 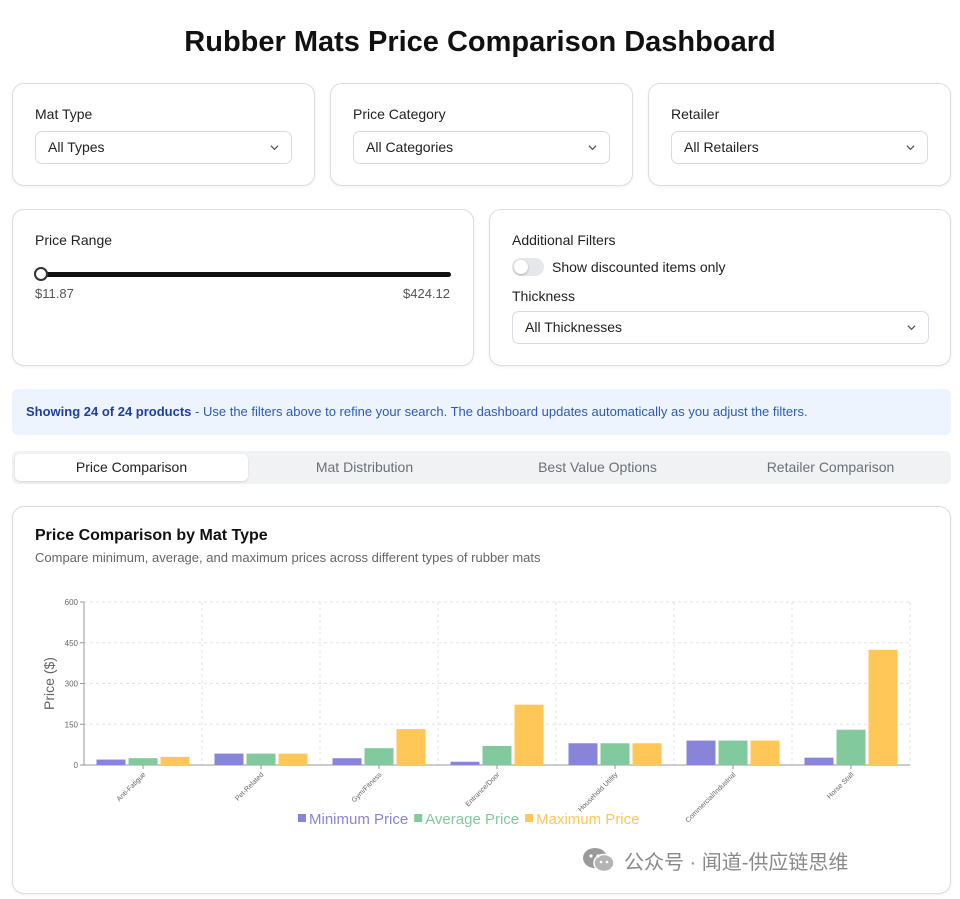 What do you see at coordinates (72, 684) in the screenshot?
I see `y-tick-label: 300` at bounding box center [72, 684].